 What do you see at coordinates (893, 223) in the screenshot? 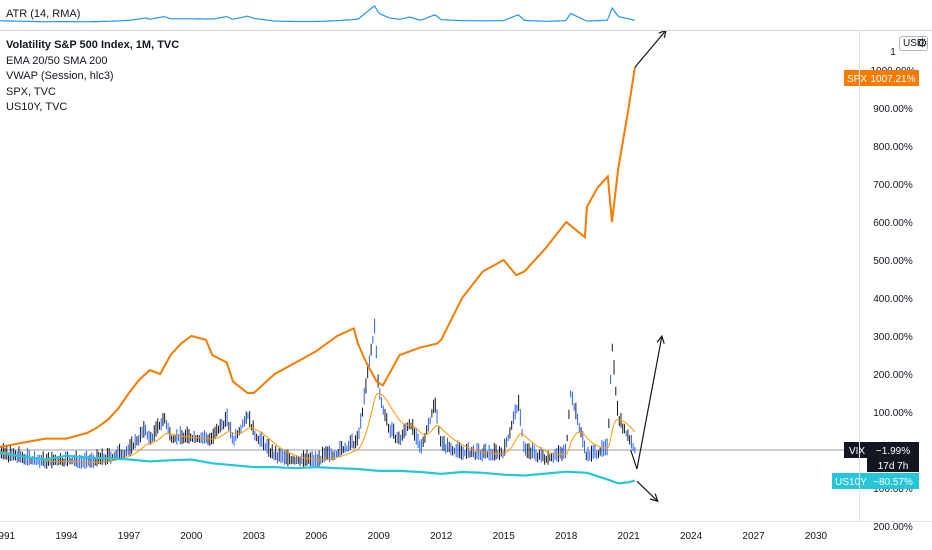
I see `y-tick-label: 600.00%` at bounding box center [893, 223].